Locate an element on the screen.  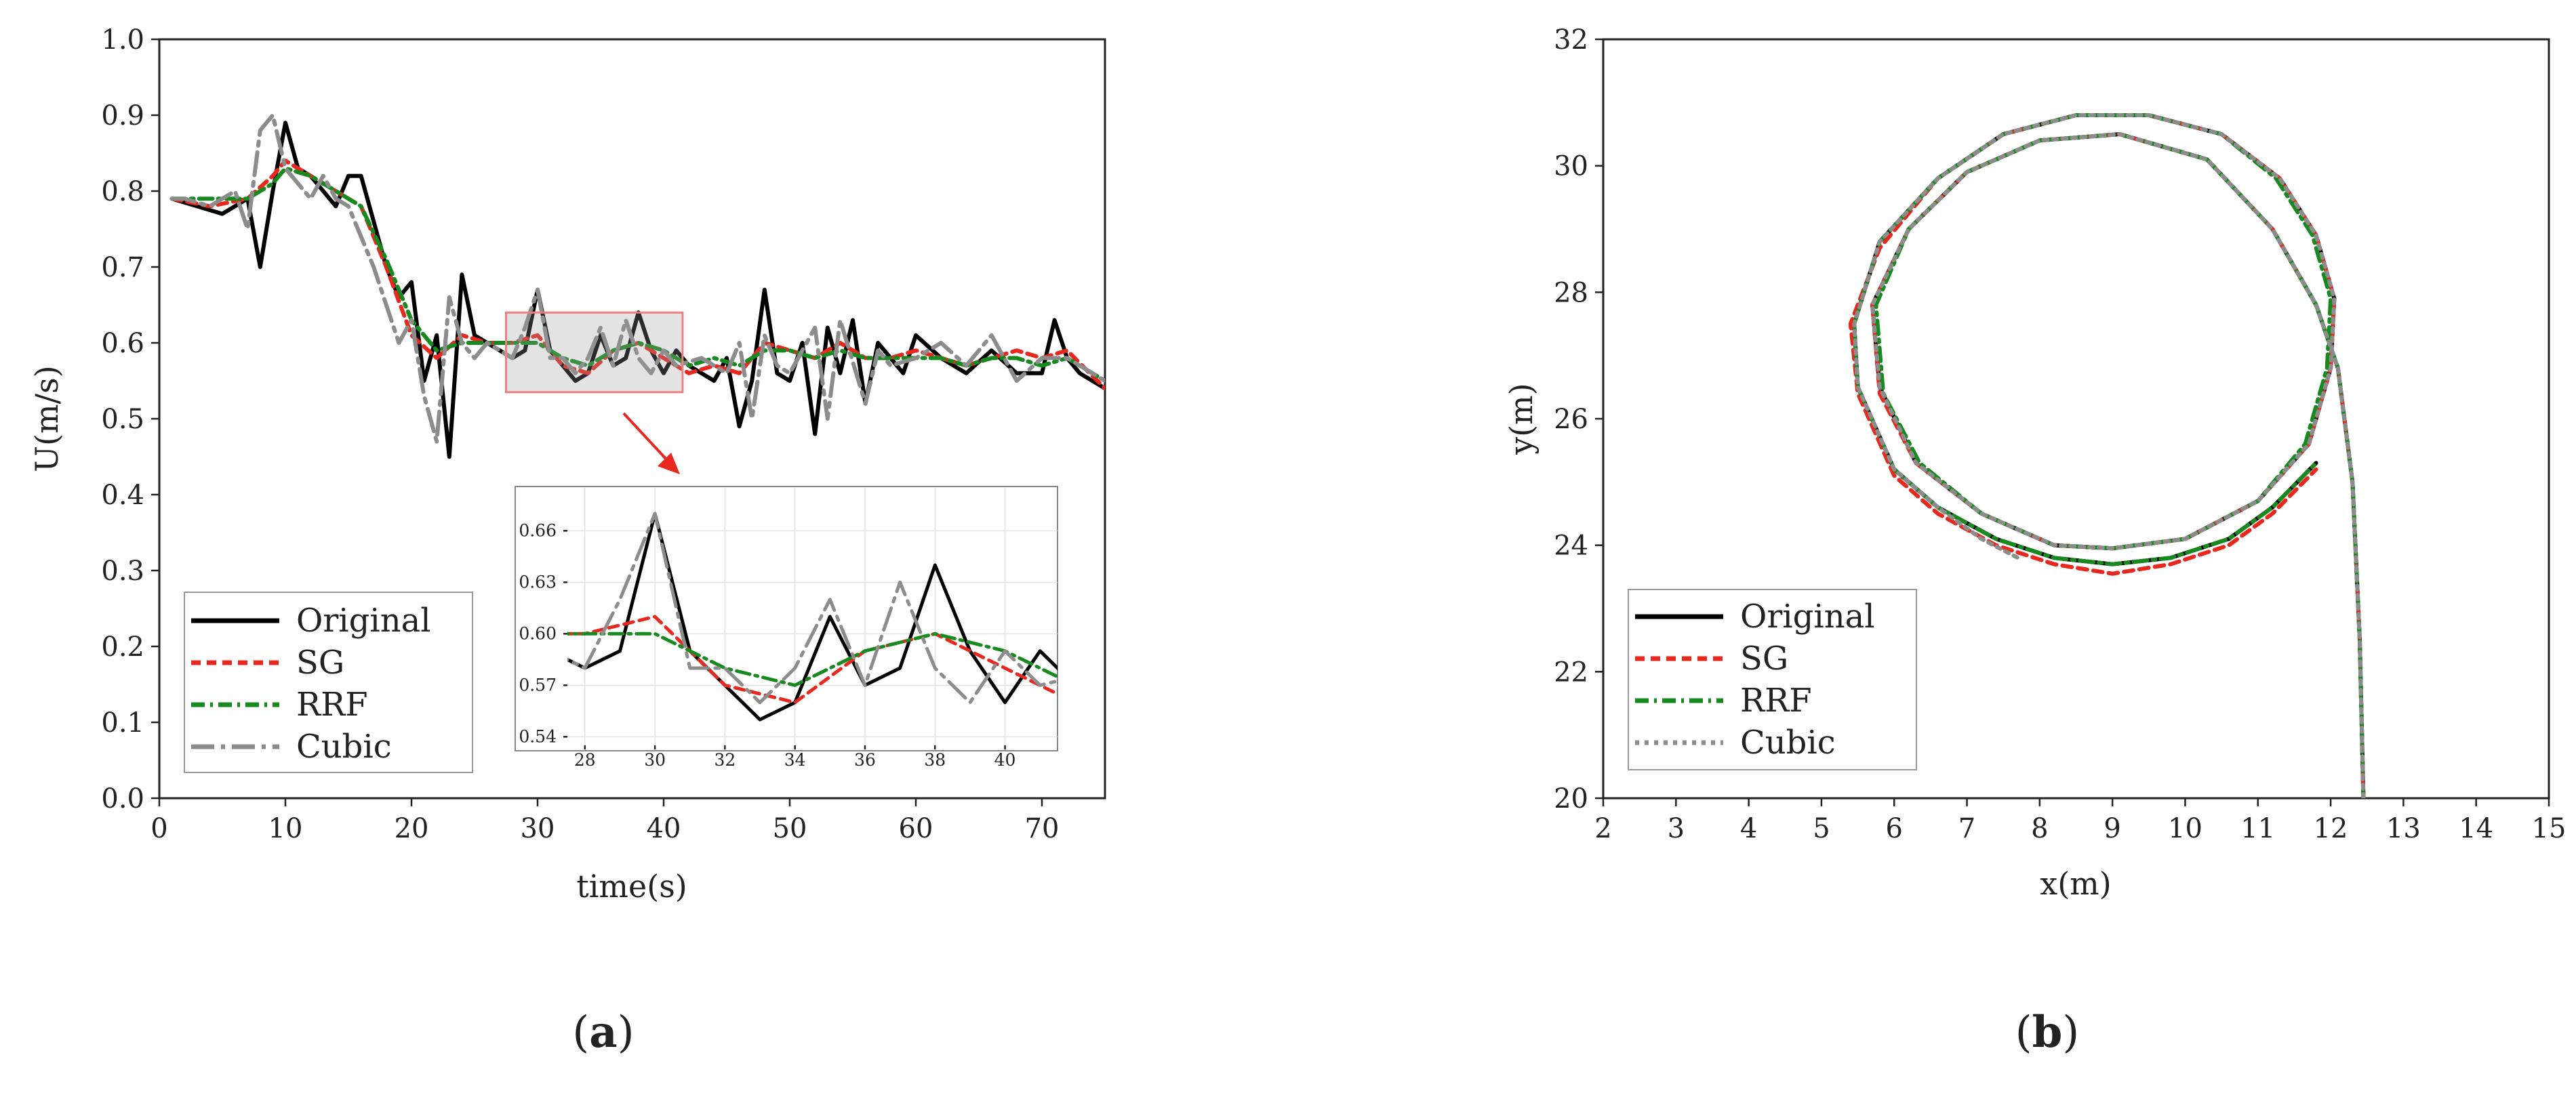
chart-b-legend-label: SG is located at coordinates (1764, 659).